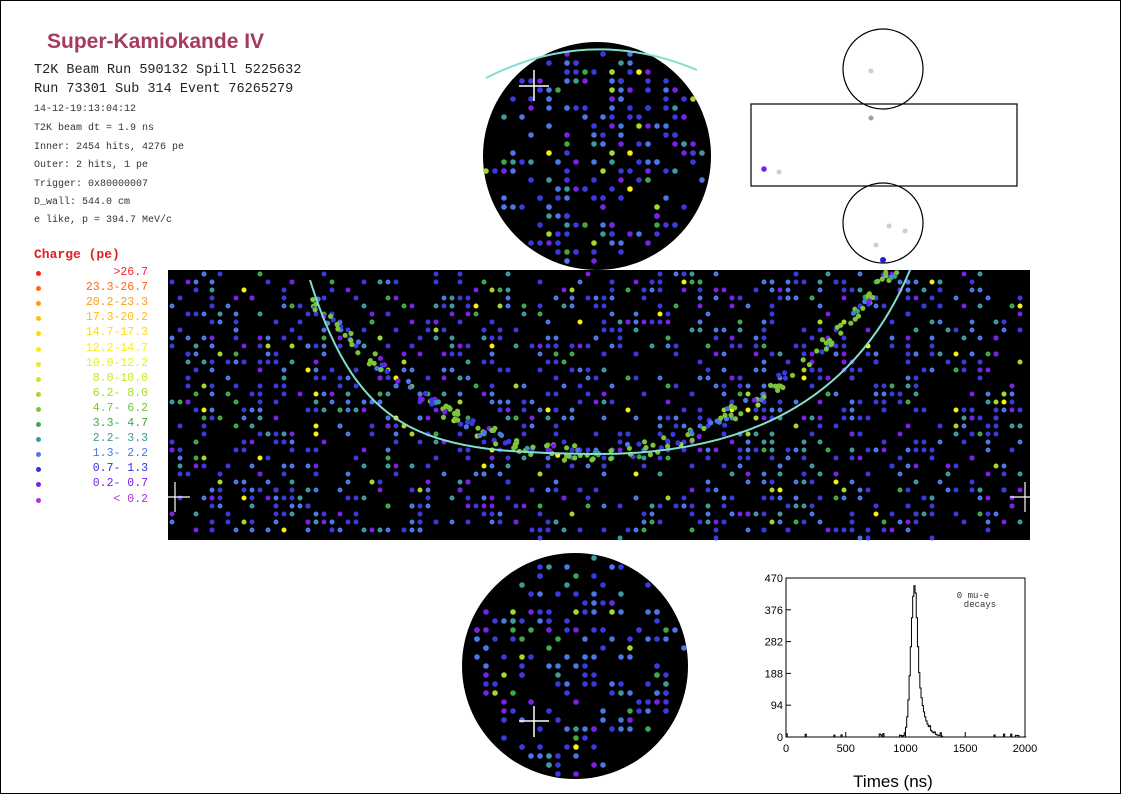 The width and height of the screenshot is (1123, 796). I want to click on barrel-left-marker, so click(175, 497).